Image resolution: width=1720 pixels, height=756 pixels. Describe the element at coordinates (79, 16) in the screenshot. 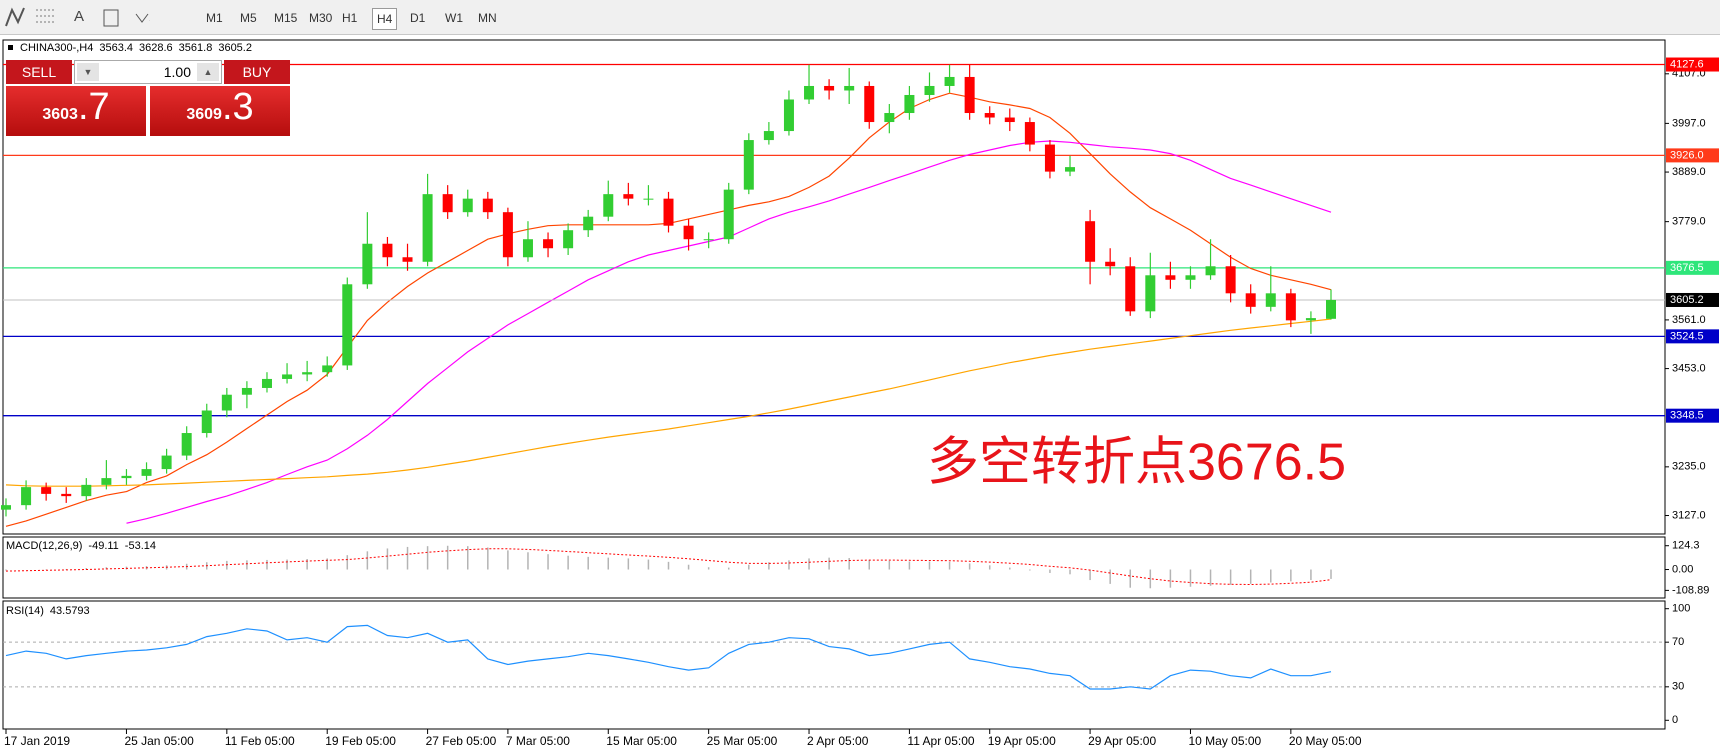

I see `text-tool: A` at that location.